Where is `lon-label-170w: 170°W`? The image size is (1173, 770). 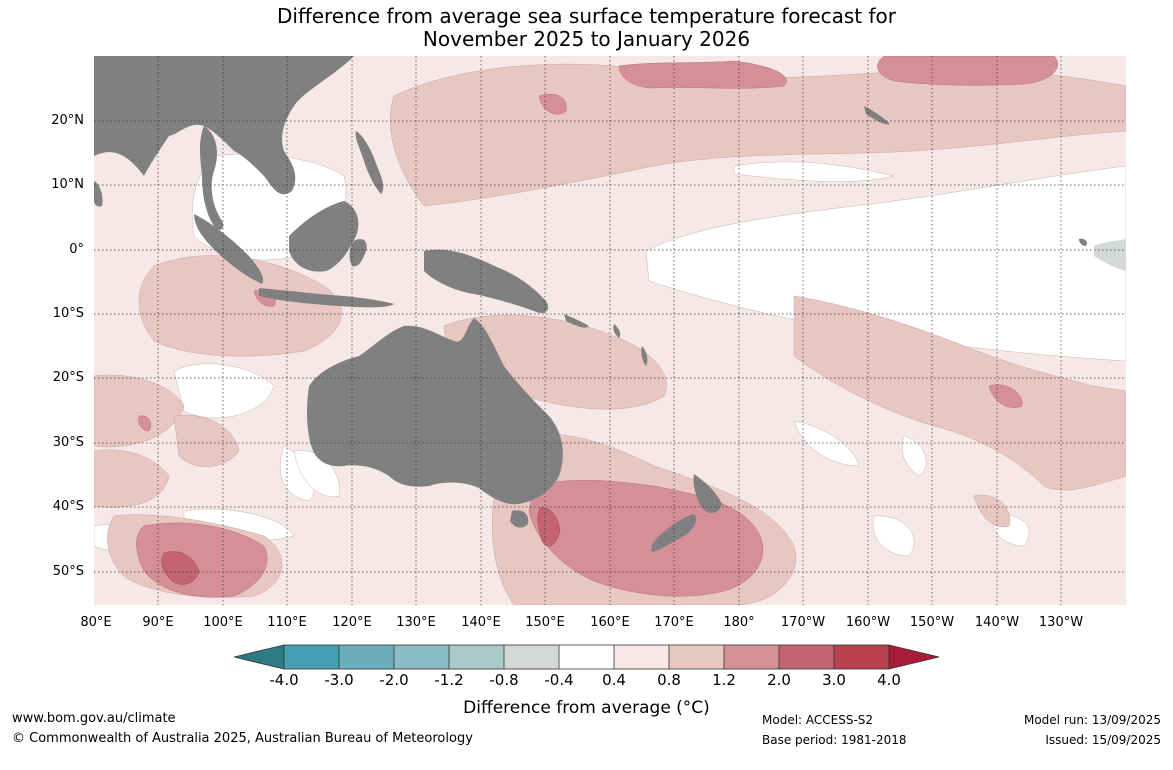
lon-label-170w: 170°W is located at coordinates (803, 622).